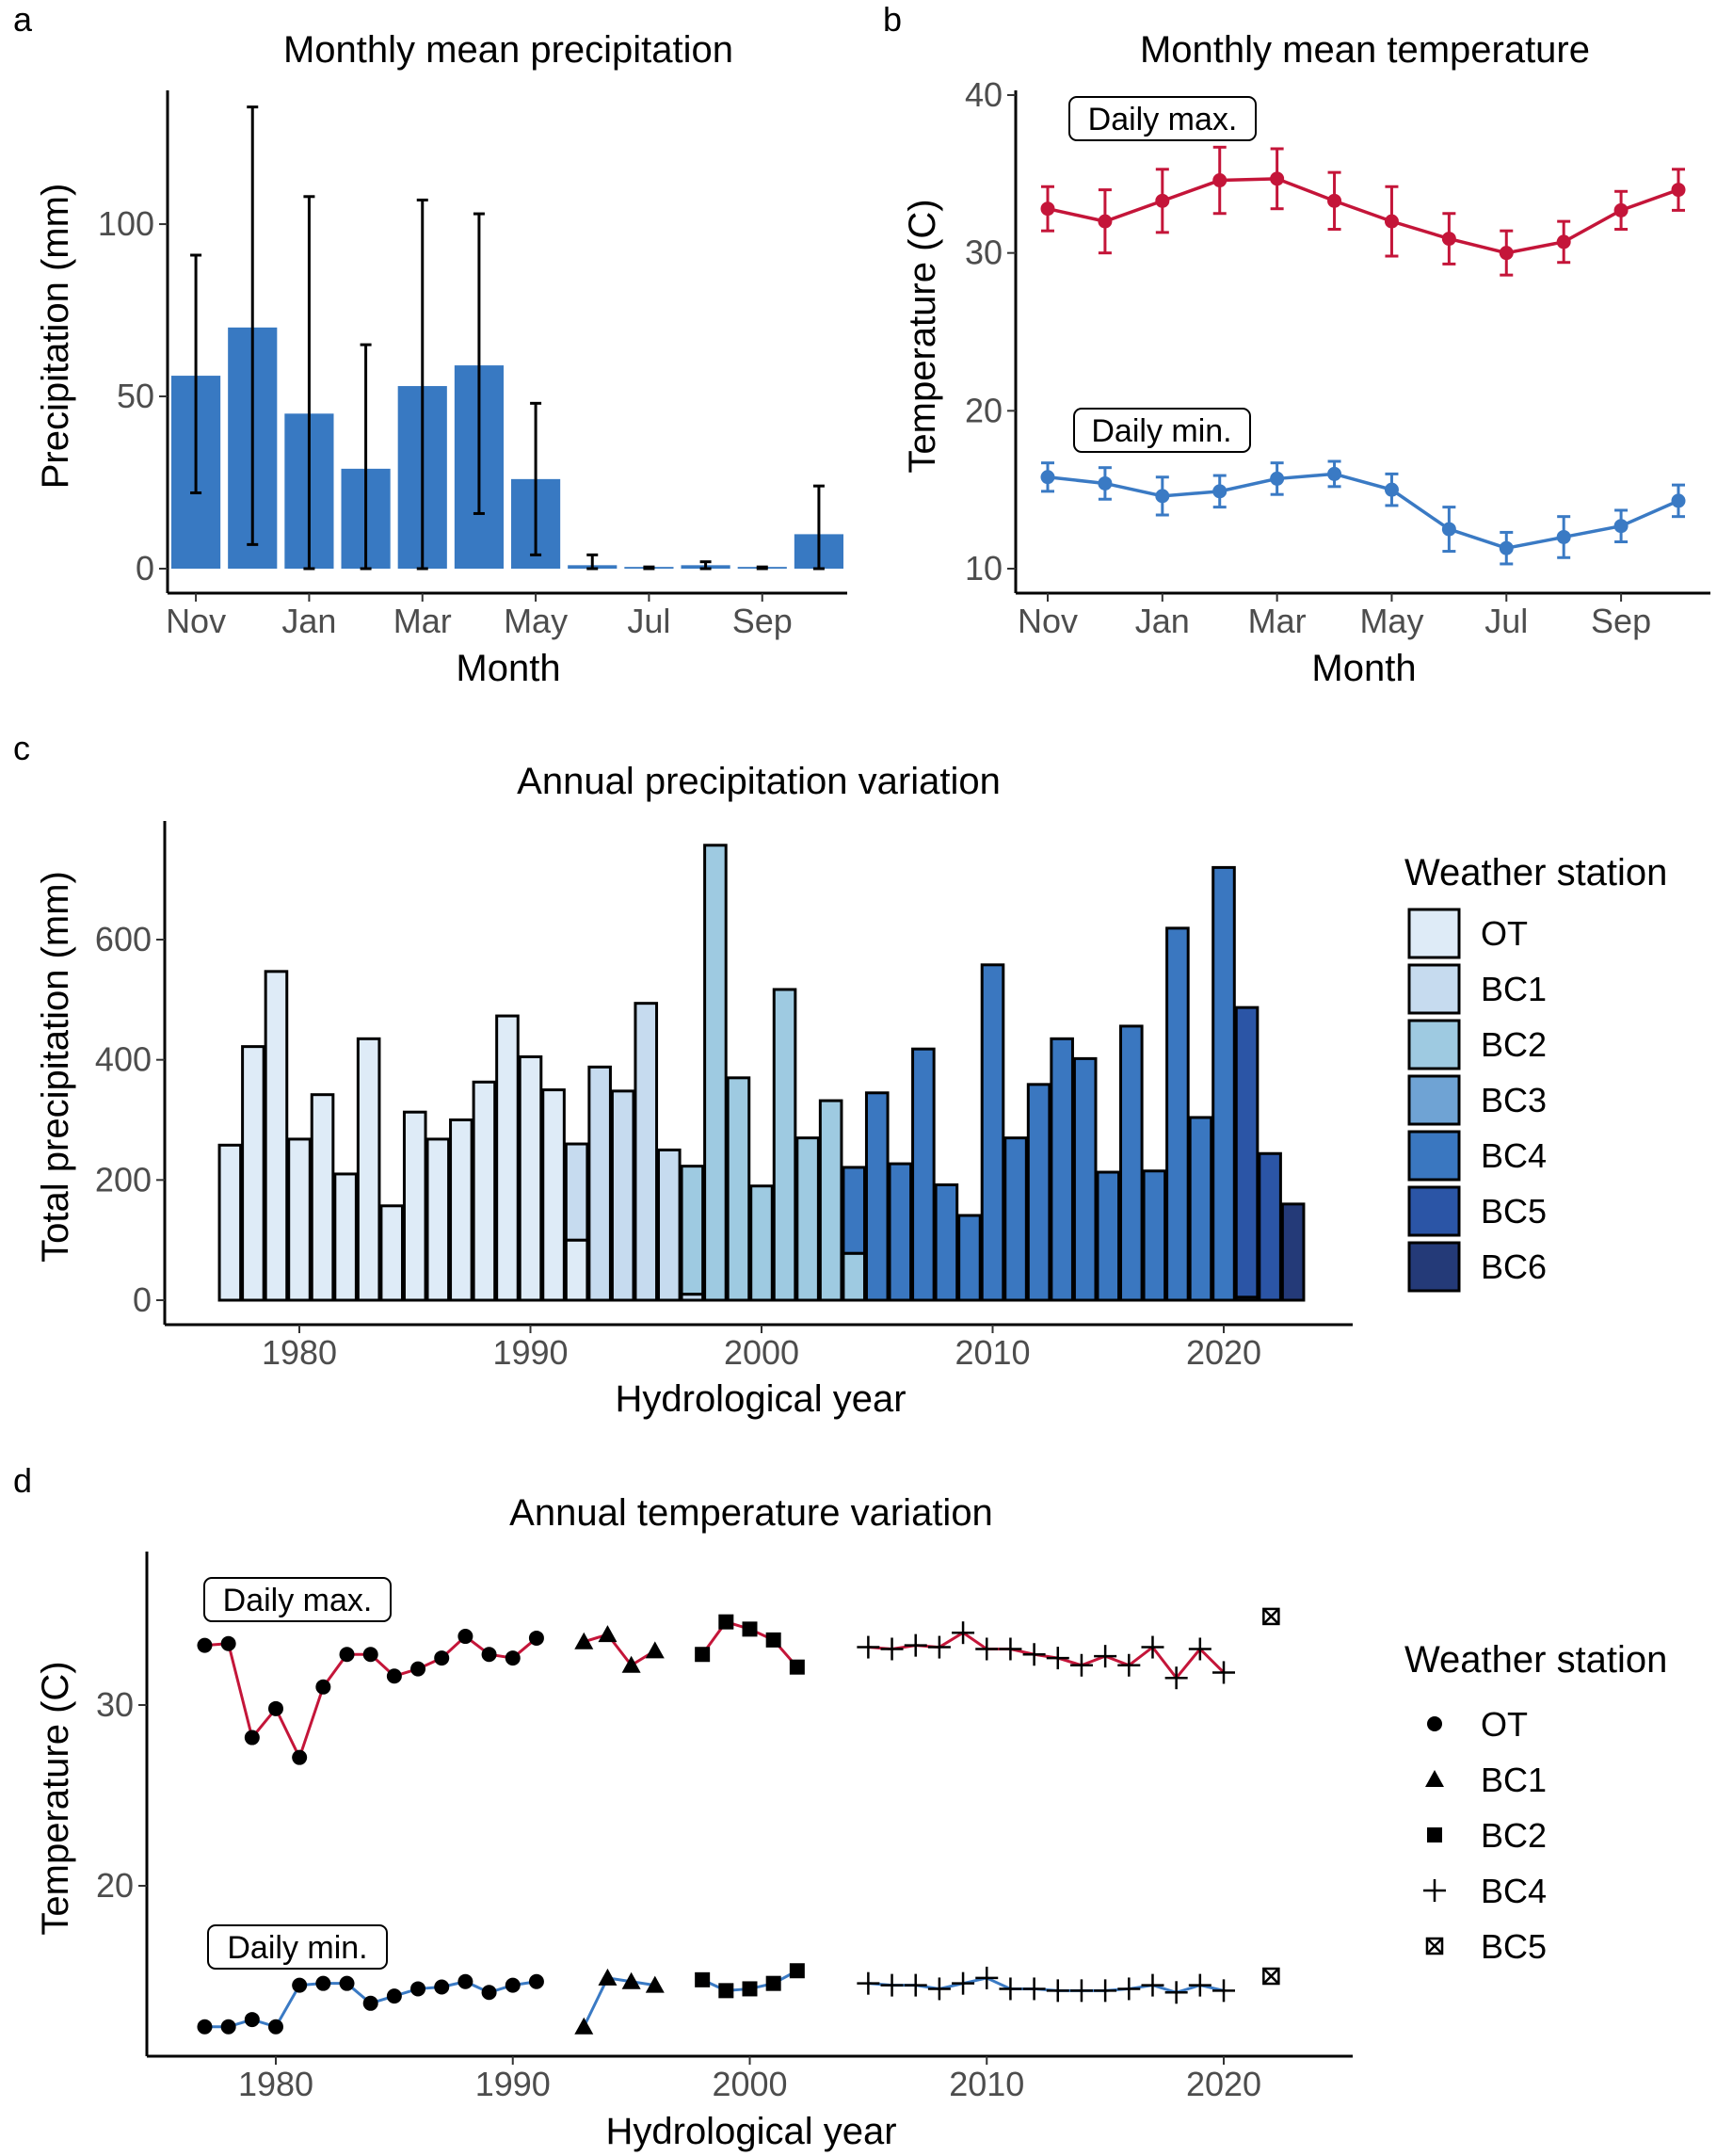 The height and width of the screenshot is (2156, 1733). What do you see at coordinates (1434, 1044) in the screenshot?
I see `legend-c-swatch` at bounding box center [1434, 1044].